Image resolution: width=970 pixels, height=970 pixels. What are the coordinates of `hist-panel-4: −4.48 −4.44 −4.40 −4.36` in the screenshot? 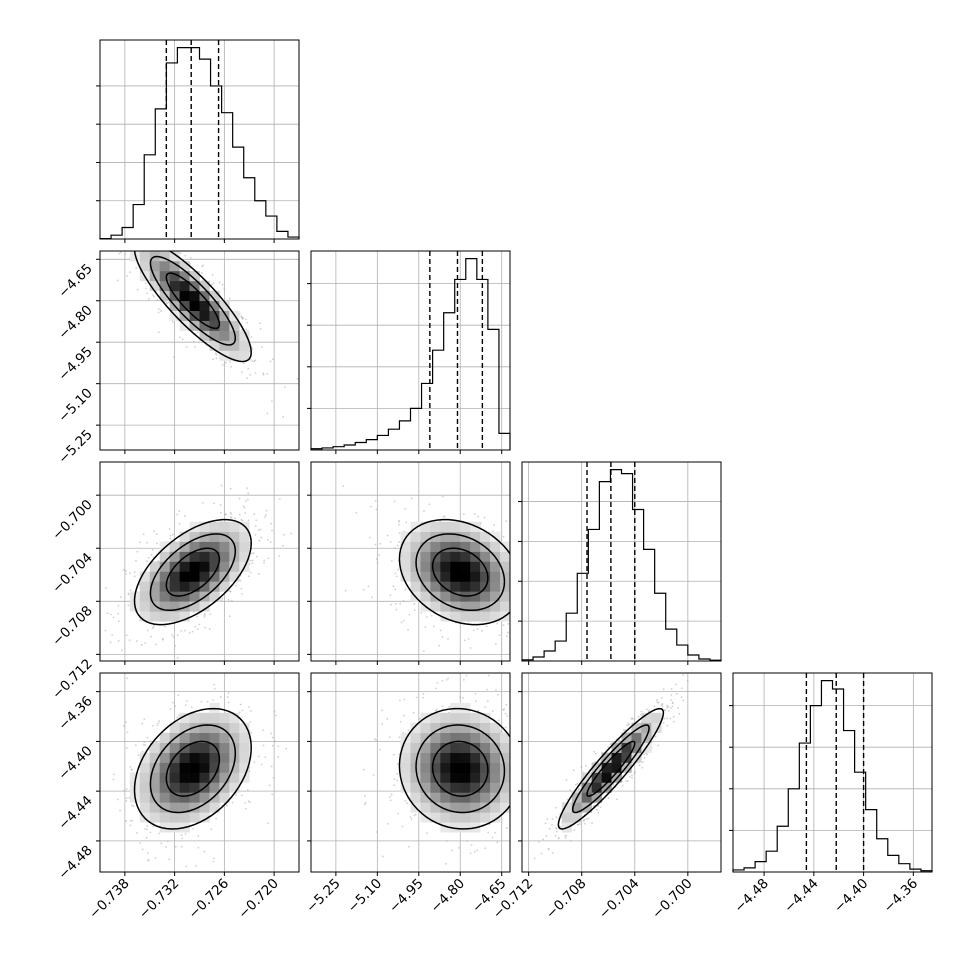 It's located at (831, 794).